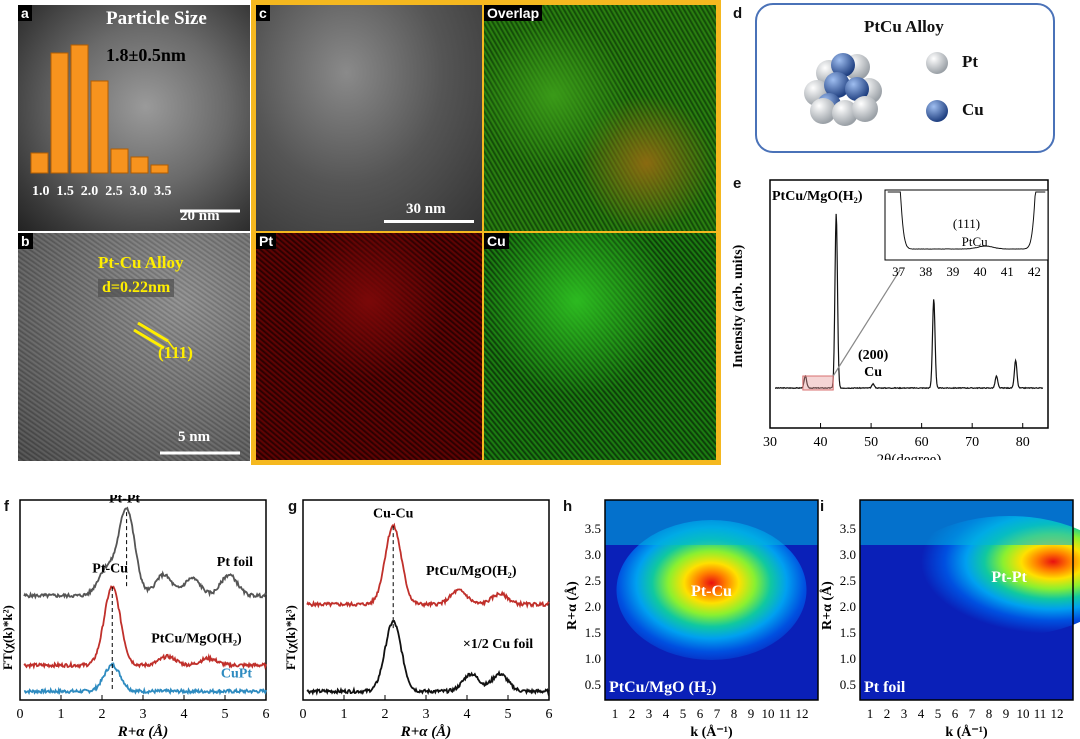  I want to click on xrd-inset-tick: 39, so click(952, 271).